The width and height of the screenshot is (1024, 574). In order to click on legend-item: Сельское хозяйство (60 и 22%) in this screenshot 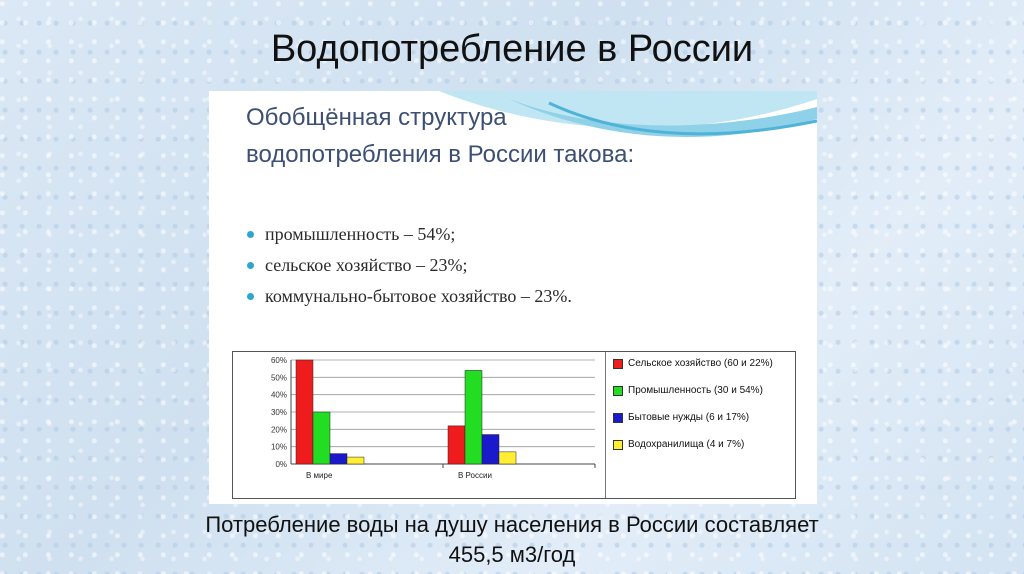, I will do `click(702, 363)`.